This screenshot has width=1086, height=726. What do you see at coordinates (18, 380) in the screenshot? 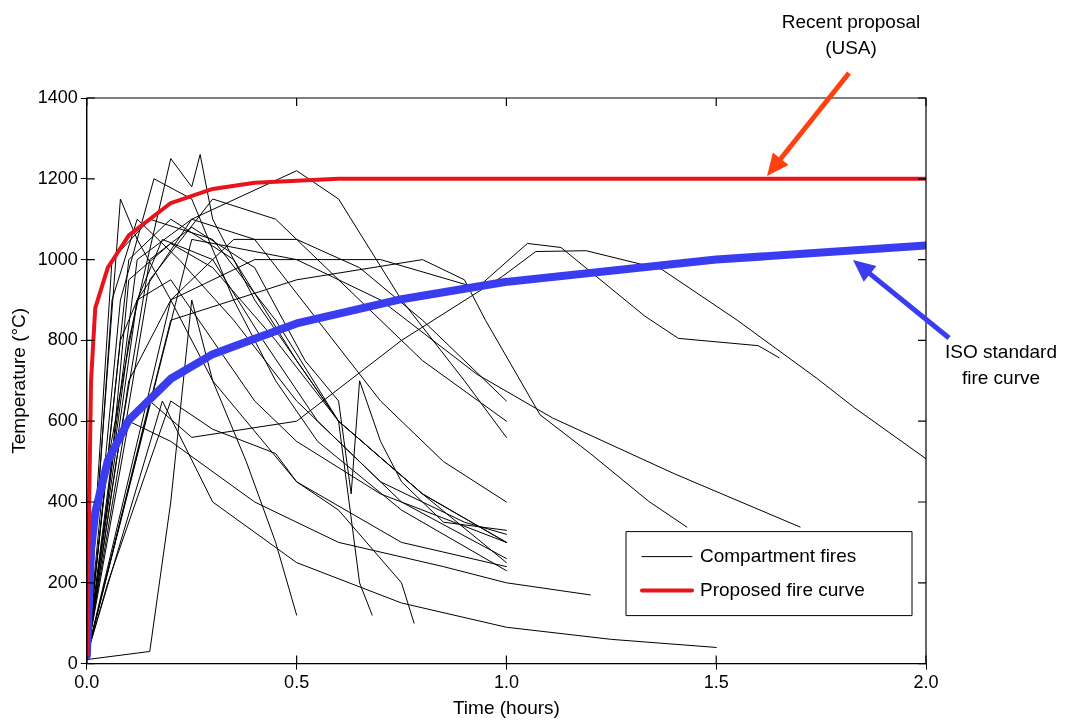
I see `y-axis-title: Temperature (°C)` at bounding box center [18, 380].